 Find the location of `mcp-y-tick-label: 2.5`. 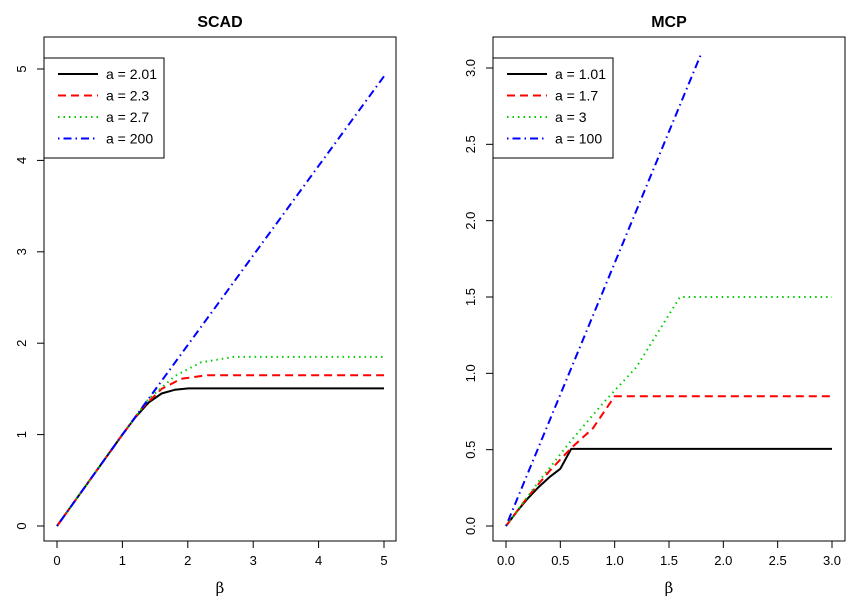

mcp-y-tick-label: 2.5 is located at coordinates (470, 144).